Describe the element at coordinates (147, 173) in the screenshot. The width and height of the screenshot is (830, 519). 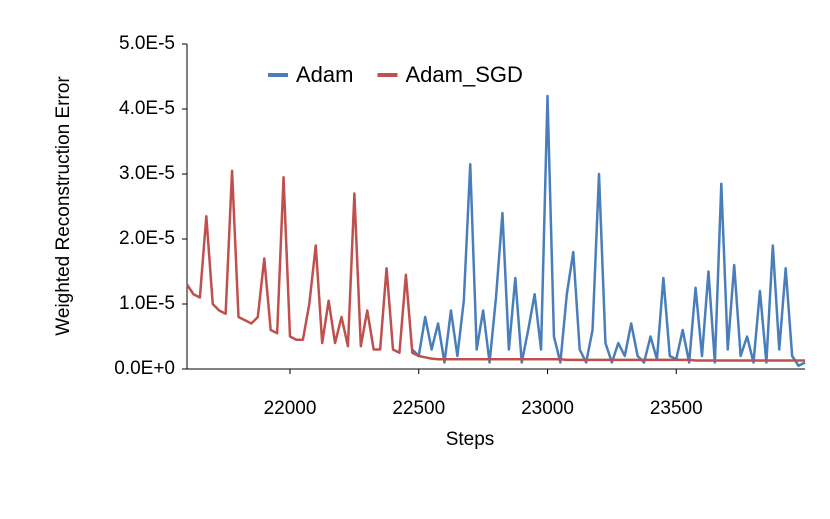
I see `y-tick-label: 3.0E-5` at that location.